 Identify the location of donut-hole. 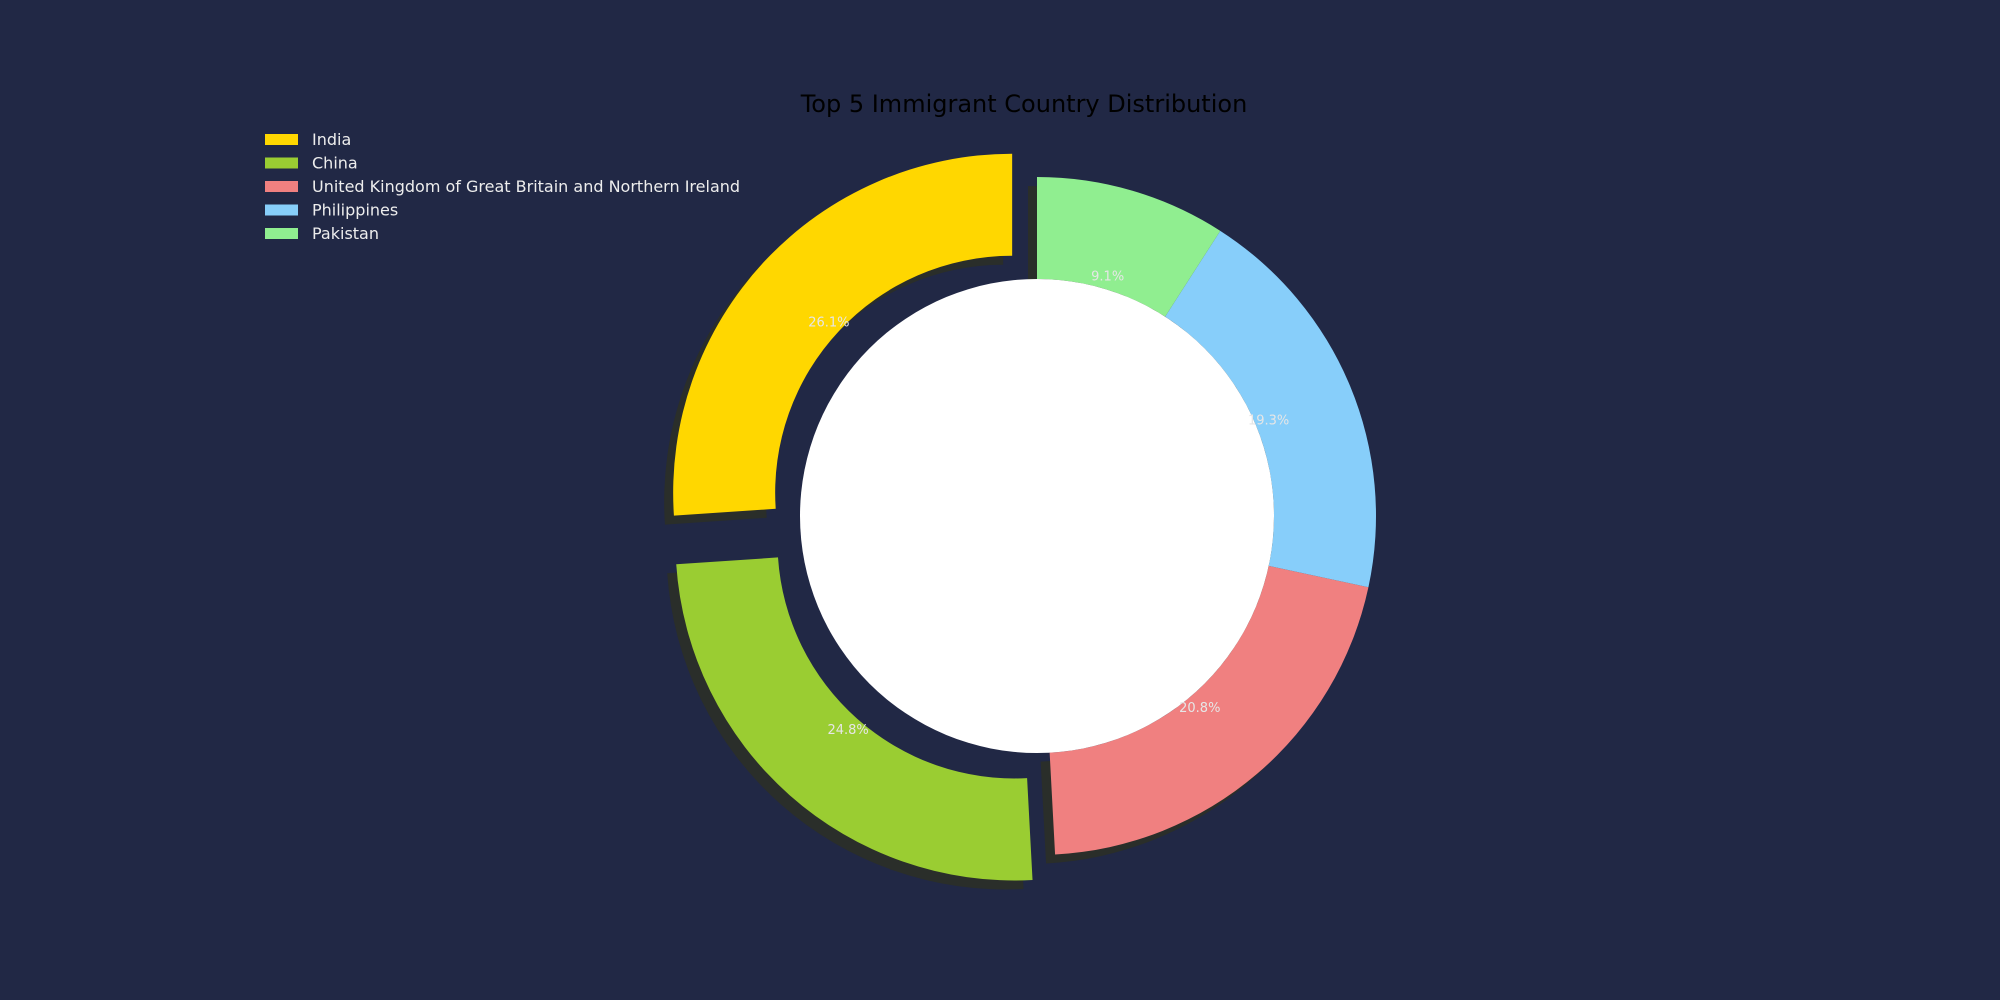
(1037, 516).